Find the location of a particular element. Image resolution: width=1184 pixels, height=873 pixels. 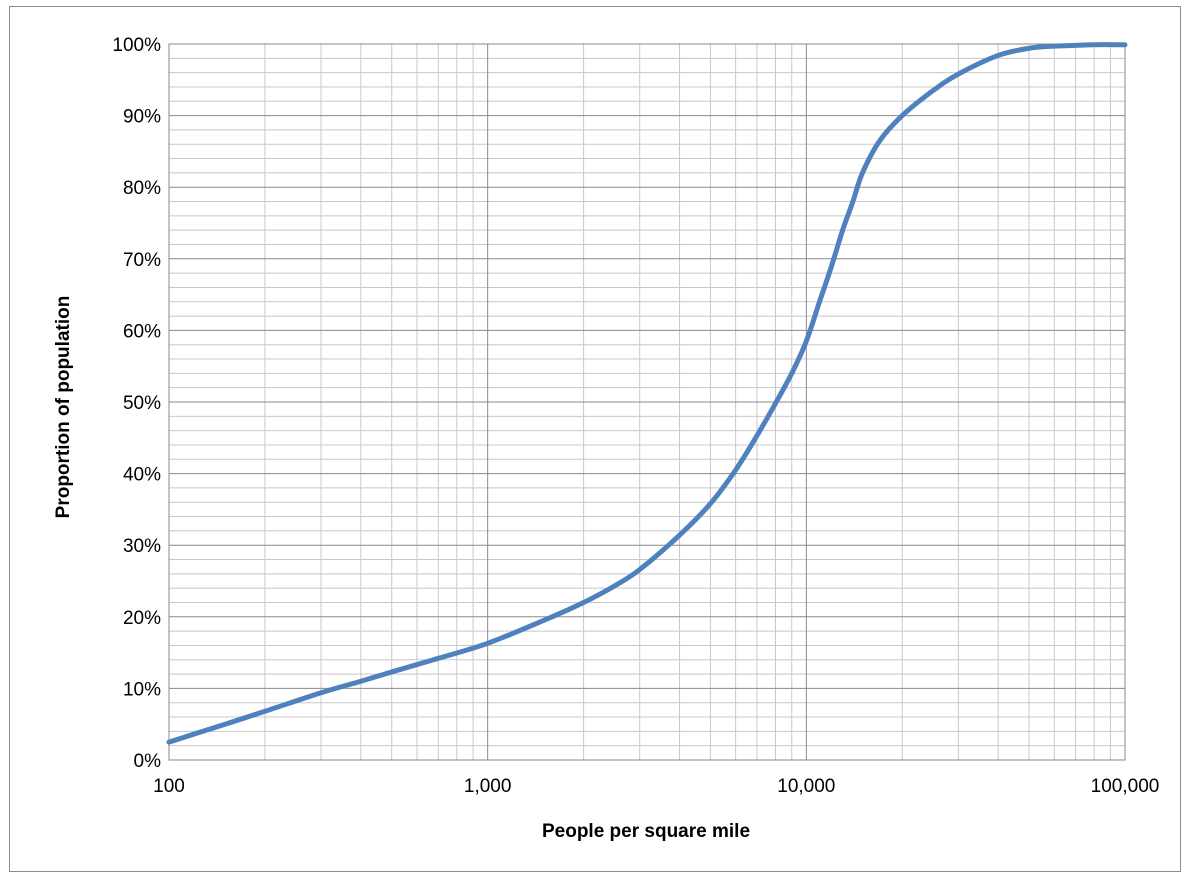

y-tick-label: 10% is located at coordinates (142, 689).